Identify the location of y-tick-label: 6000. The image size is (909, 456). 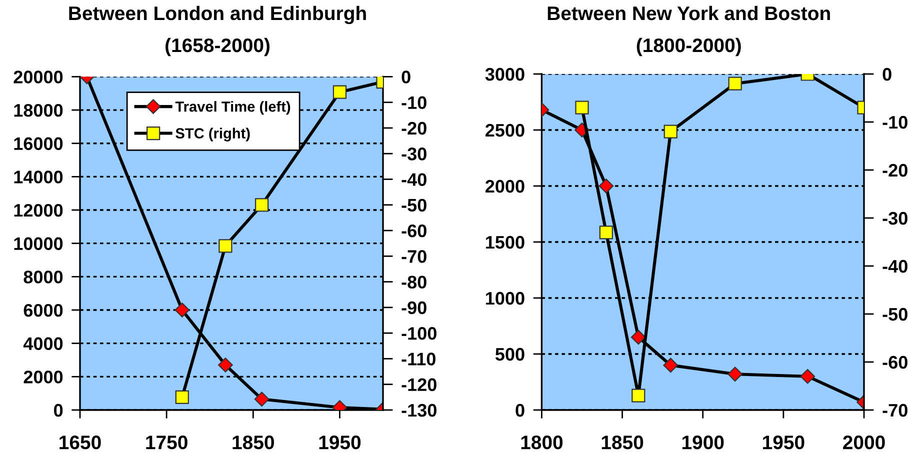
(43, 310).